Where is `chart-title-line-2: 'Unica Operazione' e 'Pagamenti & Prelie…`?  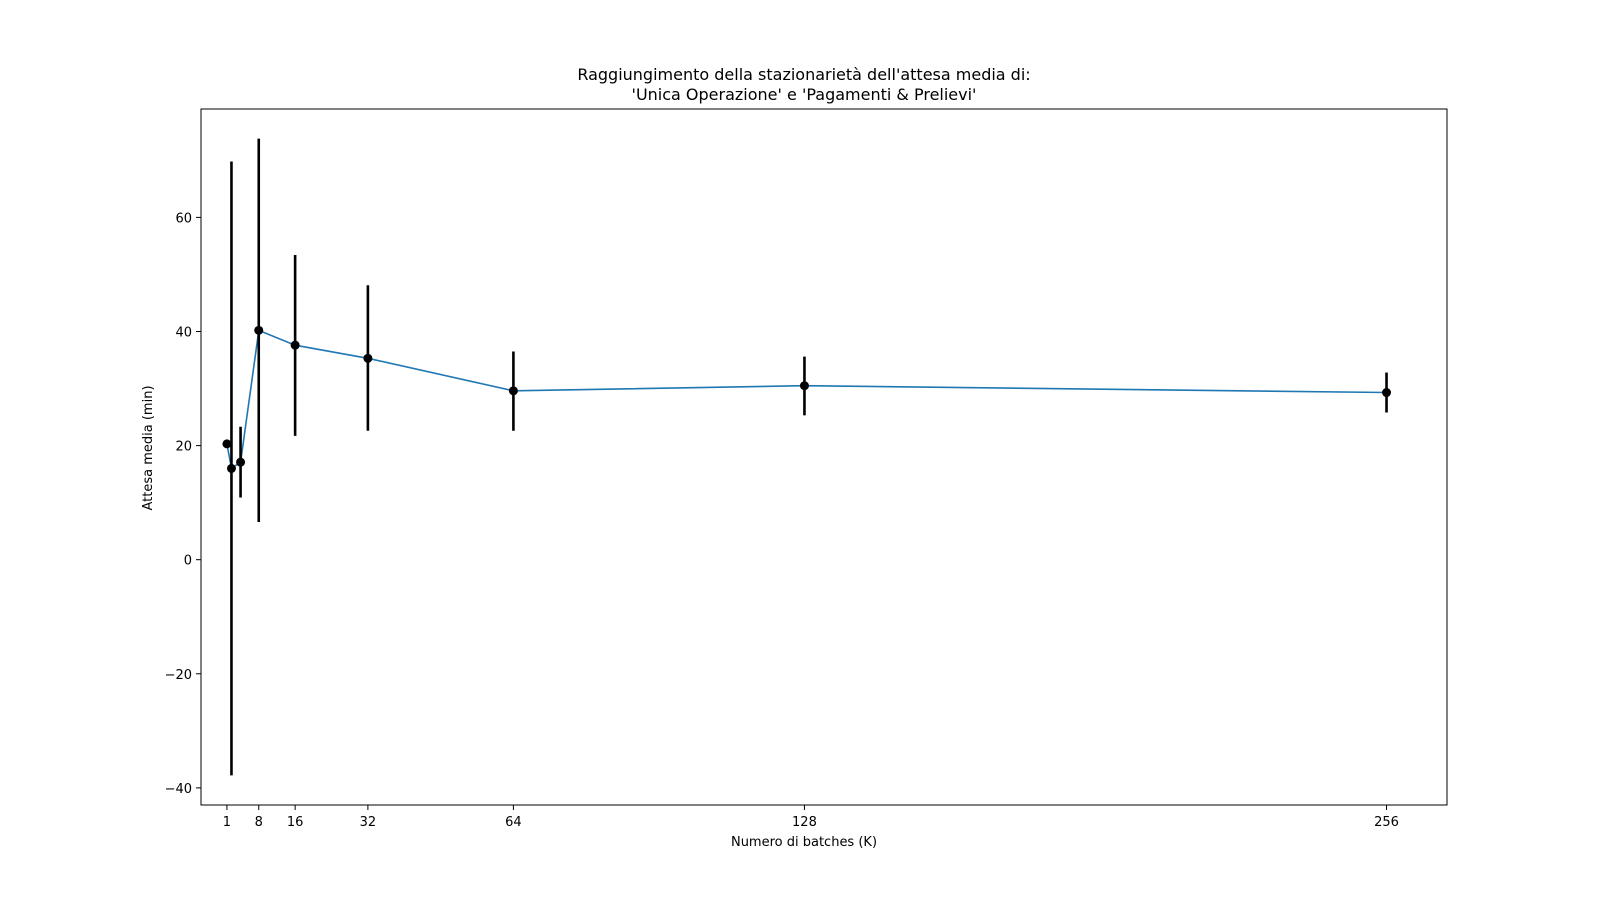
chart-title-line-2: 'Unica Operazione' e 'Pagamenti & Prelie… is located at coordinates (804, 94).